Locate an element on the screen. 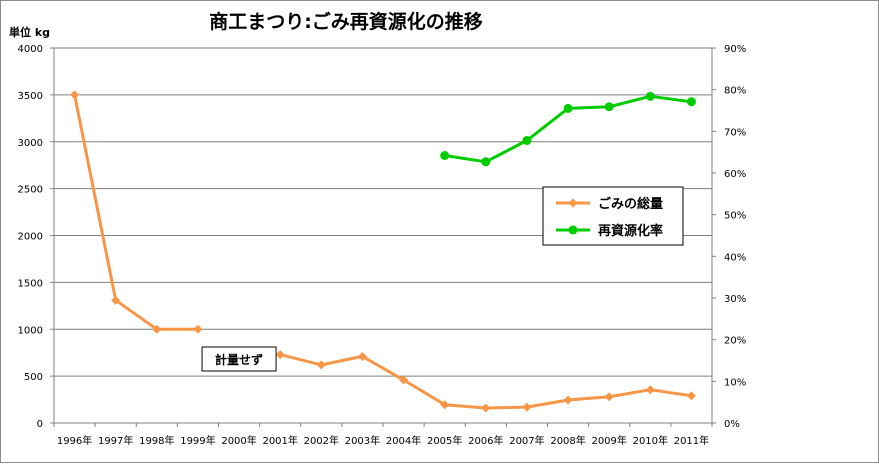 This screenshot has height=464, width=879. left-axis-tick-labels: 0 500 1000 1500 2000 2500 3000 3500 4000 is located at coordinates (30, 237).